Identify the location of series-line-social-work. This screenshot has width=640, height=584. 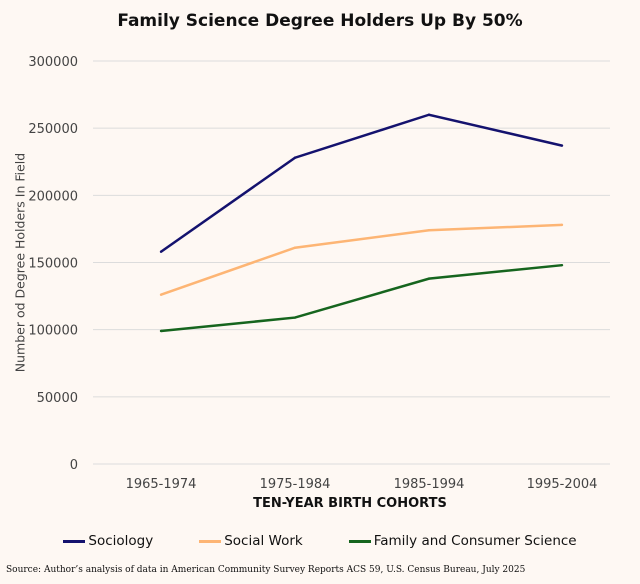
(361, 259).